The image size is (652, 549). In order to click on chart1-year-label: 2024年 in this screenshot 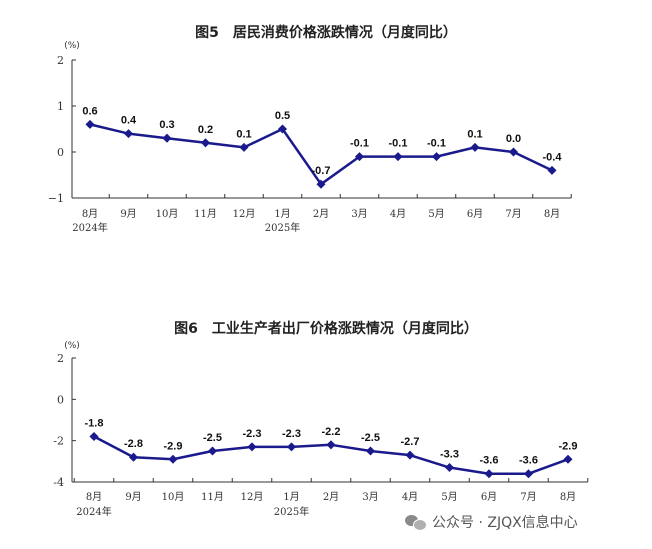, I will do `click(89, 227)`.